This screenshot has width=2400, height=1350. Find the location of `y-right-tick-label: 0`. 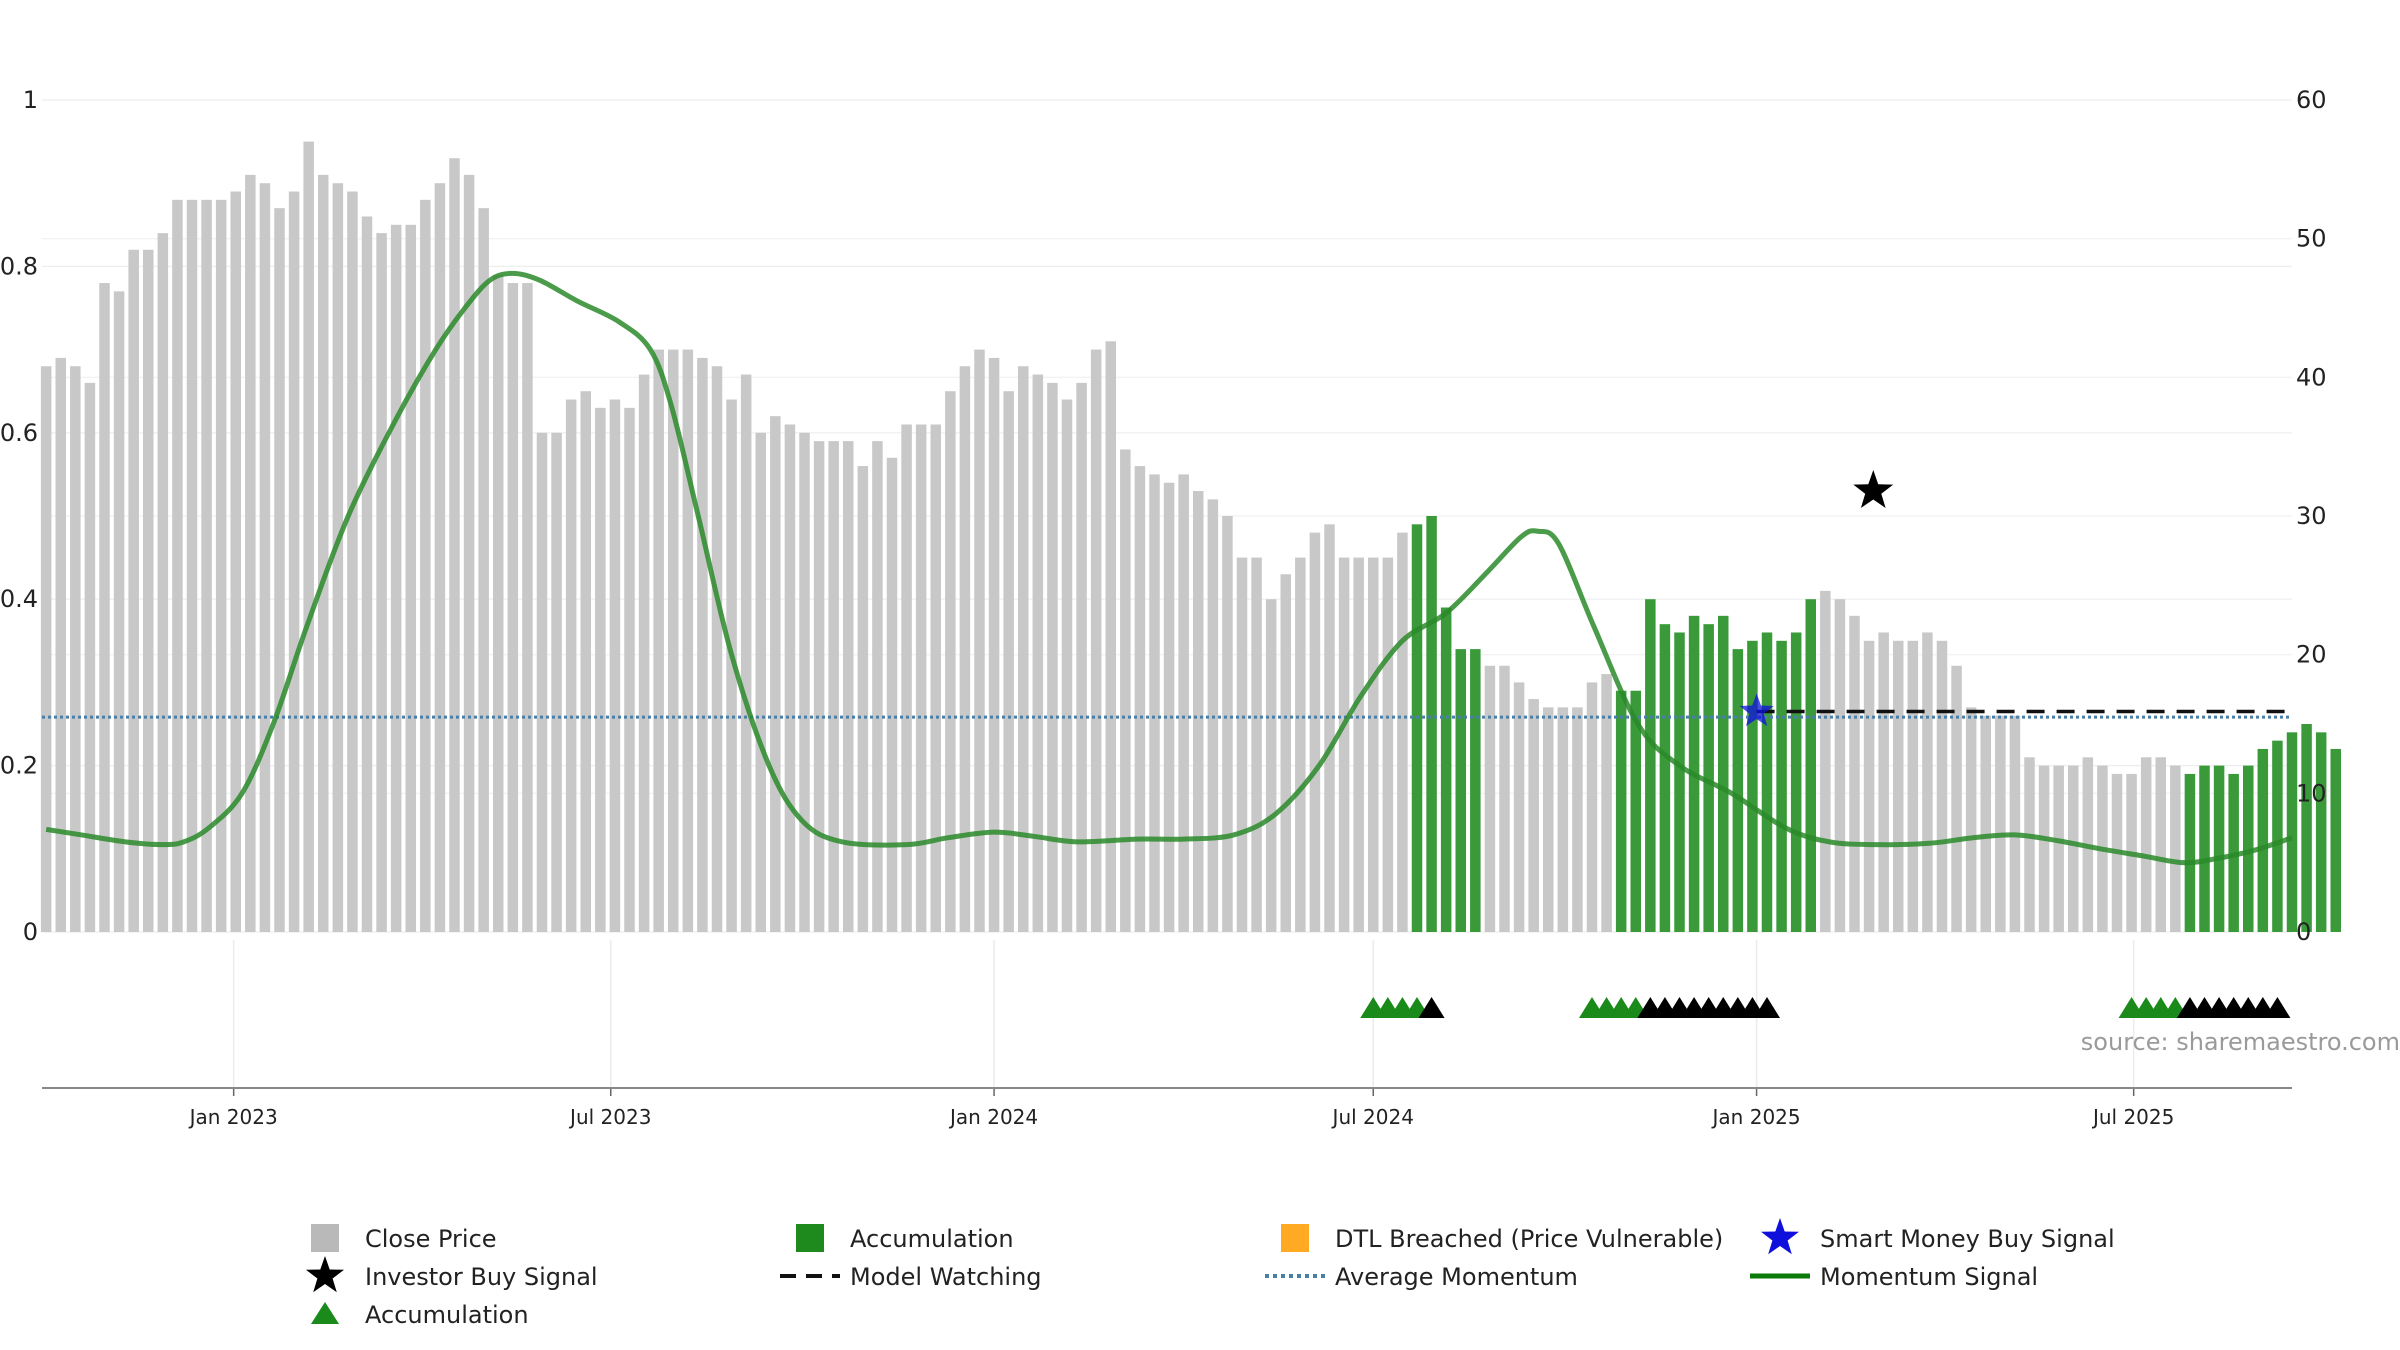

y-right-tick-label: 0 is located at coordinates (2303, 932).